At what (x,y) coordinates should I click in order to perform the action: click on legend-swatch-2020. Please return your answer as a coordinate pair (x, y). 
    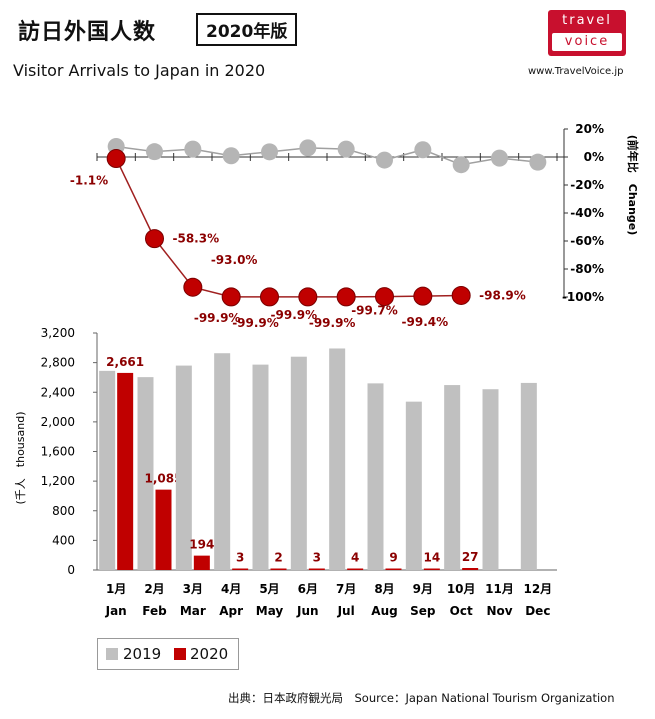
    Looking at the image, I should click on (180, 654).